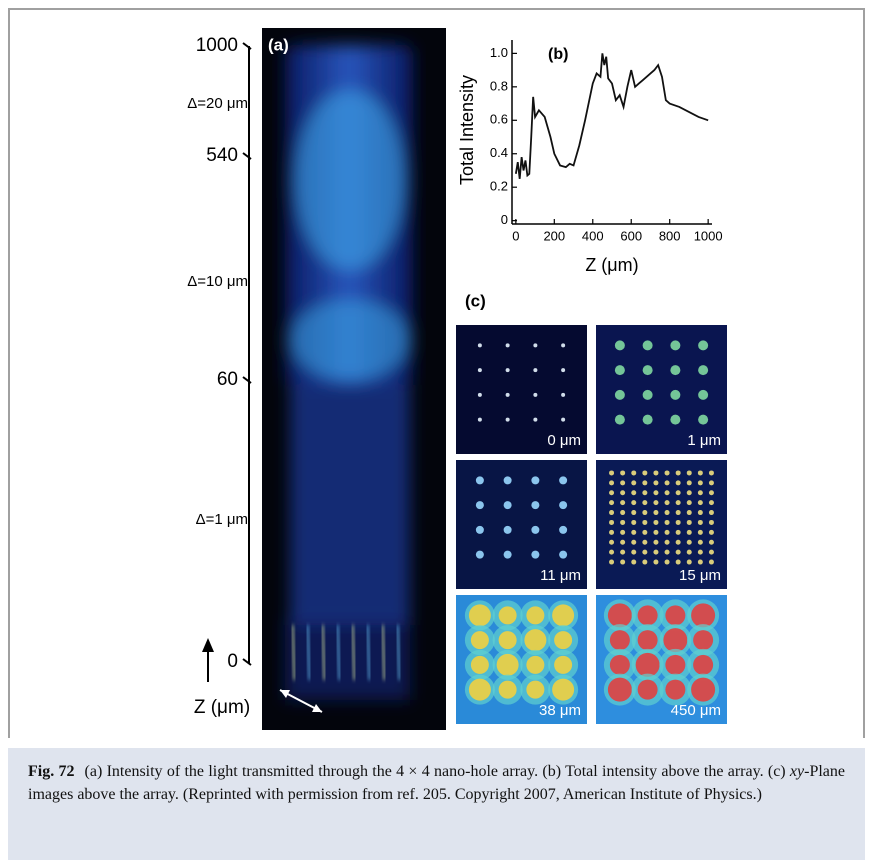 The height and width of the screenshot is (860, 873). What do you see at coordinates (499, 186) in the screenshot?
I see `y-tick-label: 0.2` at bounding box center [499, 186].